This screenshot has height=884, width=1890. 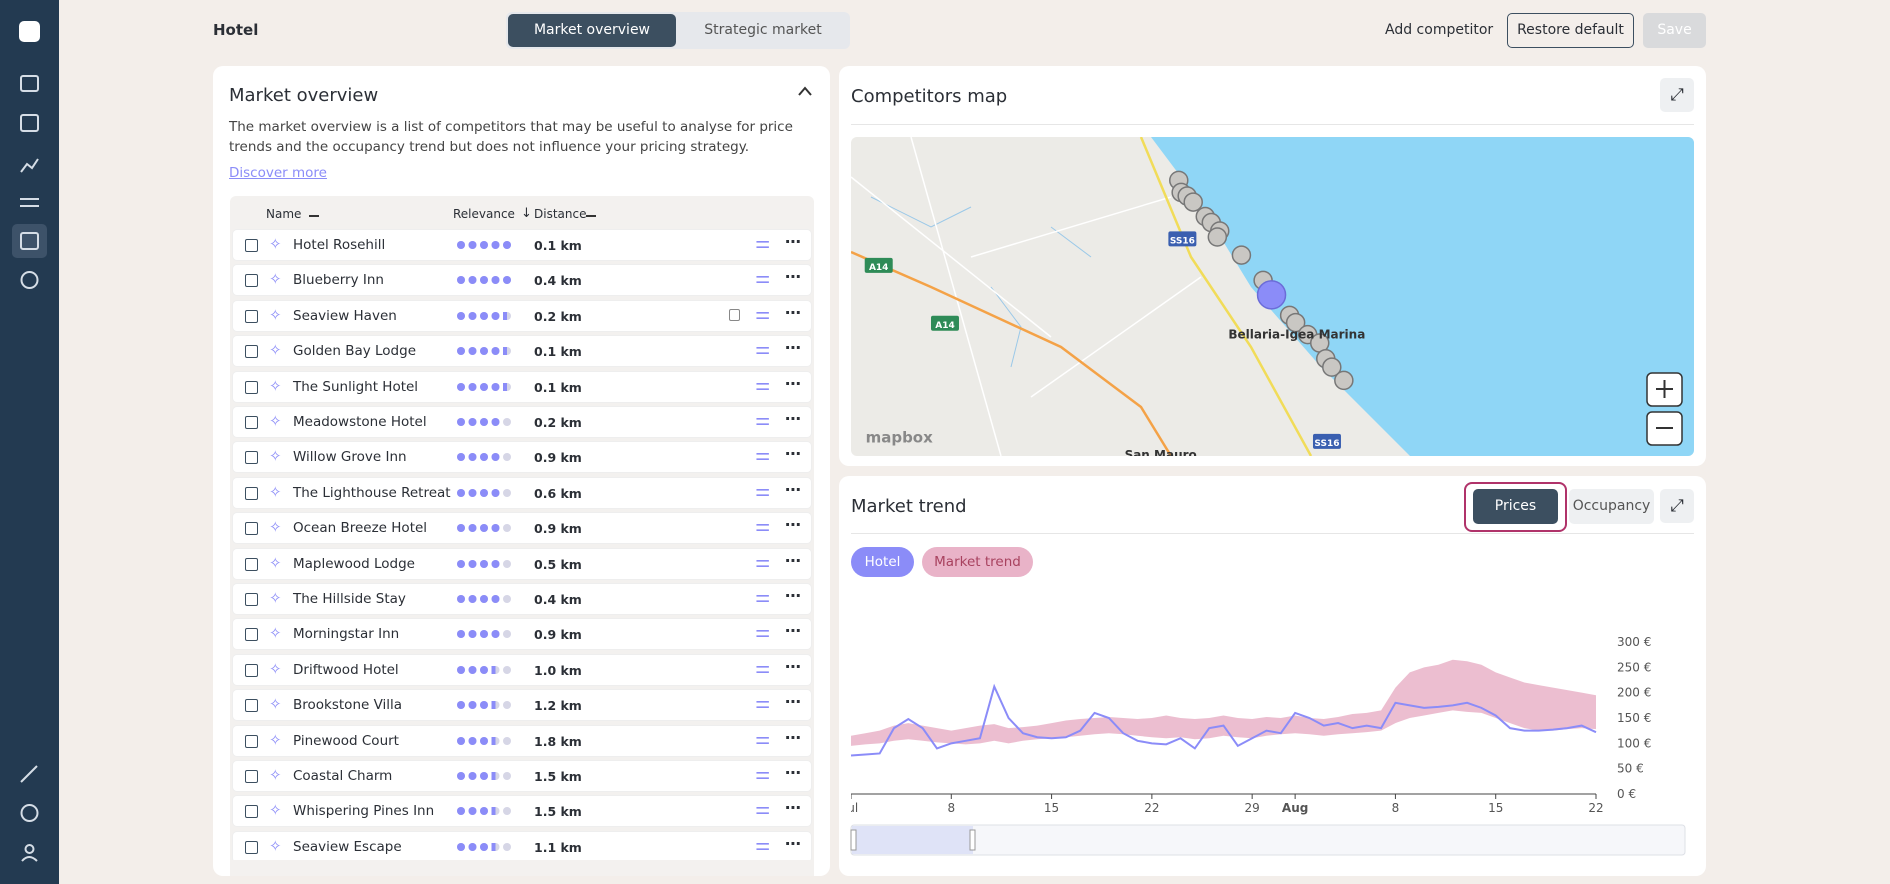 I want to click on map-label: Bellaria-Igea Marina, so click(x=1296, y=335).